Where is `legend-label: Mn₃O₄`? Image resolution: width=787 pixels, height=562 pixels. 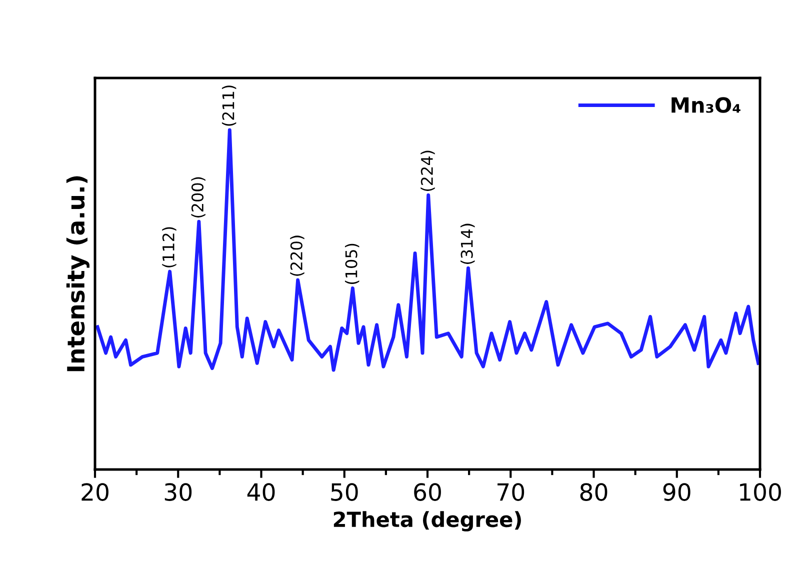 legend-label: Mn₃O₄ is located at coordinates (706, 105).